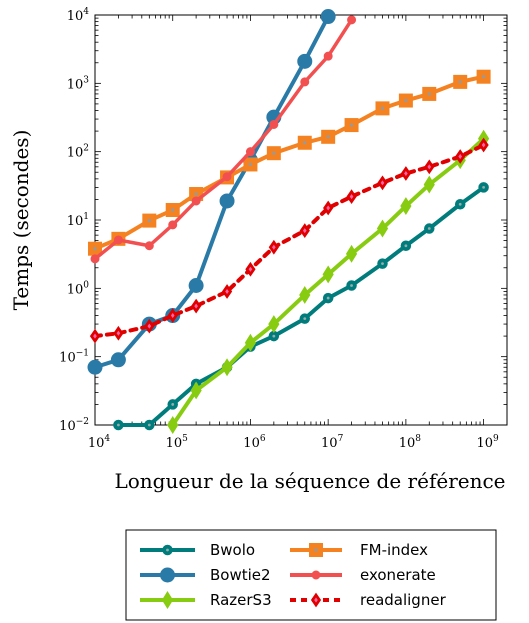  I want to click on legend-entry: exonerate, so click(363, 575).